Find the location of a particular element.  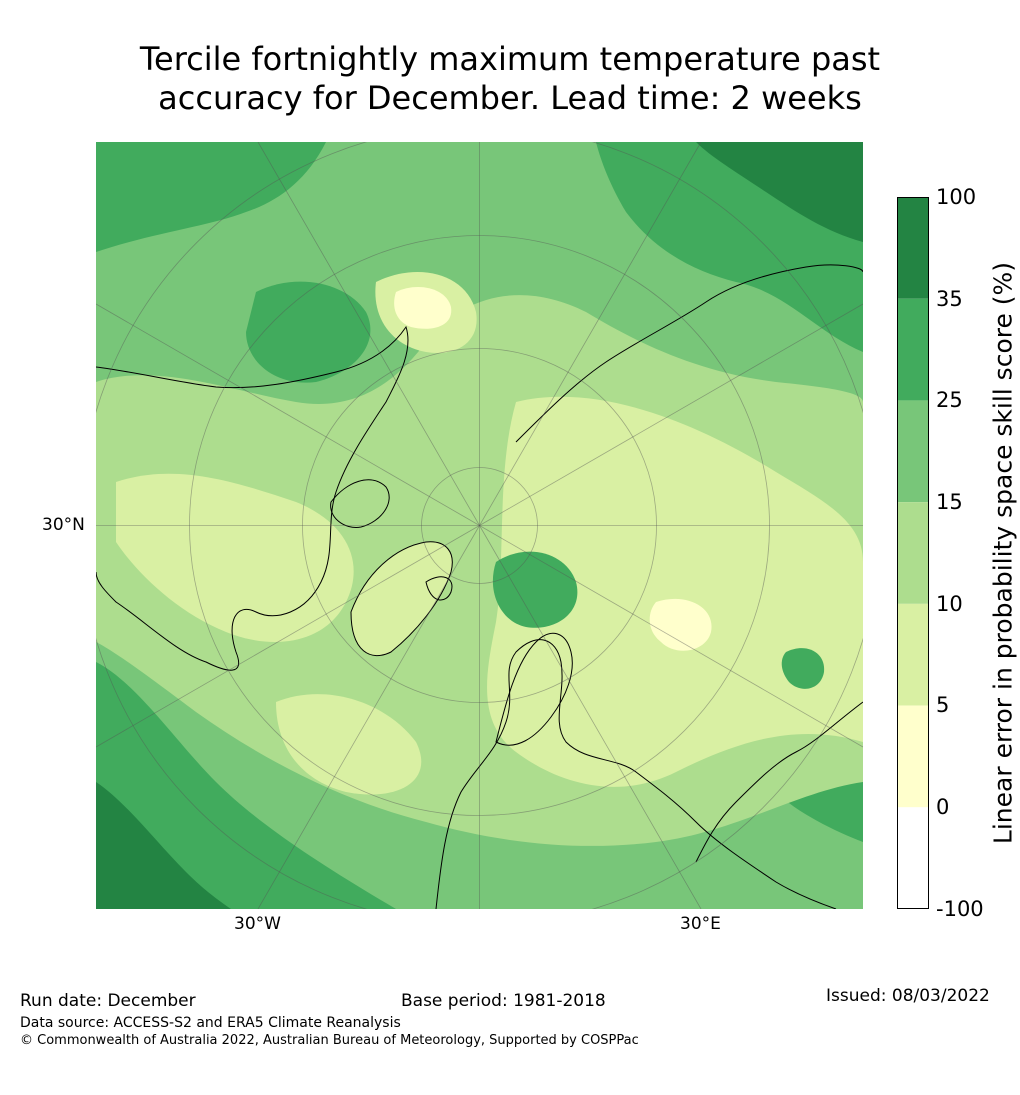

coastline-north-america is located at coordinates (252, 498).